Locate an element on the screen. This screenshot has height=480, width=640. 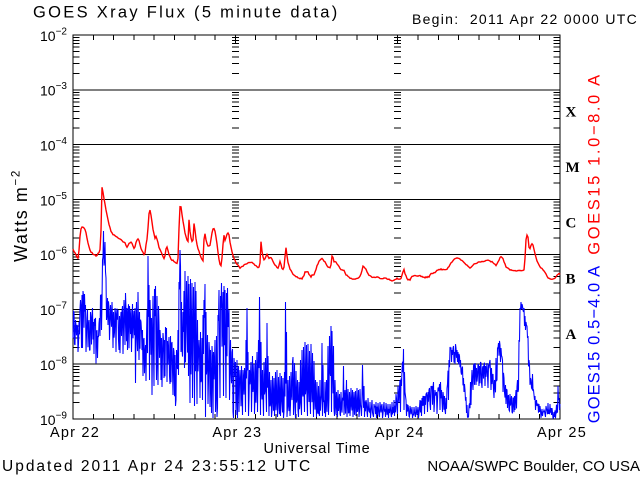
svg-text: M is located at coordinates (573, 168).